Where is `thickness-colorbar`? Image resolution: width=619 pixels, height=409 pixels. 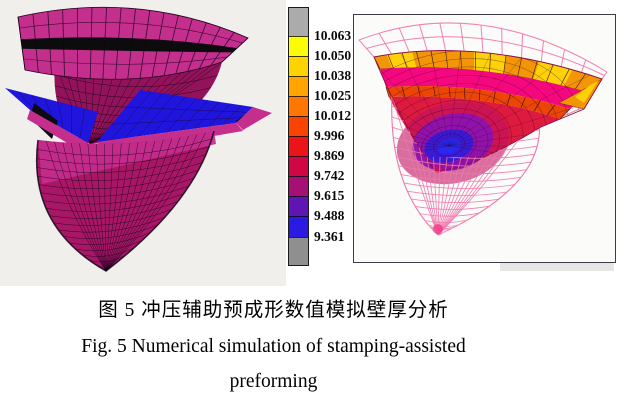
thickness-colorbar is located at coordinates (298, 136).